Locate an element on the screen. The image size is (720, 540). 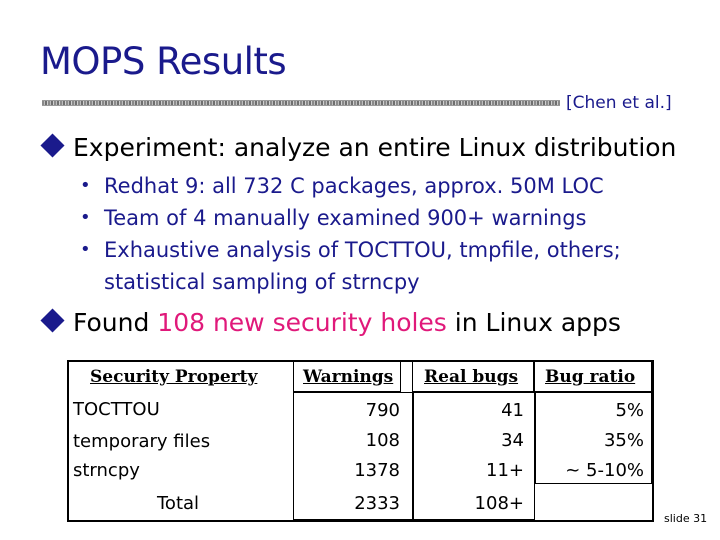
header-box-real-bugs is located at coordinates (473, 376).